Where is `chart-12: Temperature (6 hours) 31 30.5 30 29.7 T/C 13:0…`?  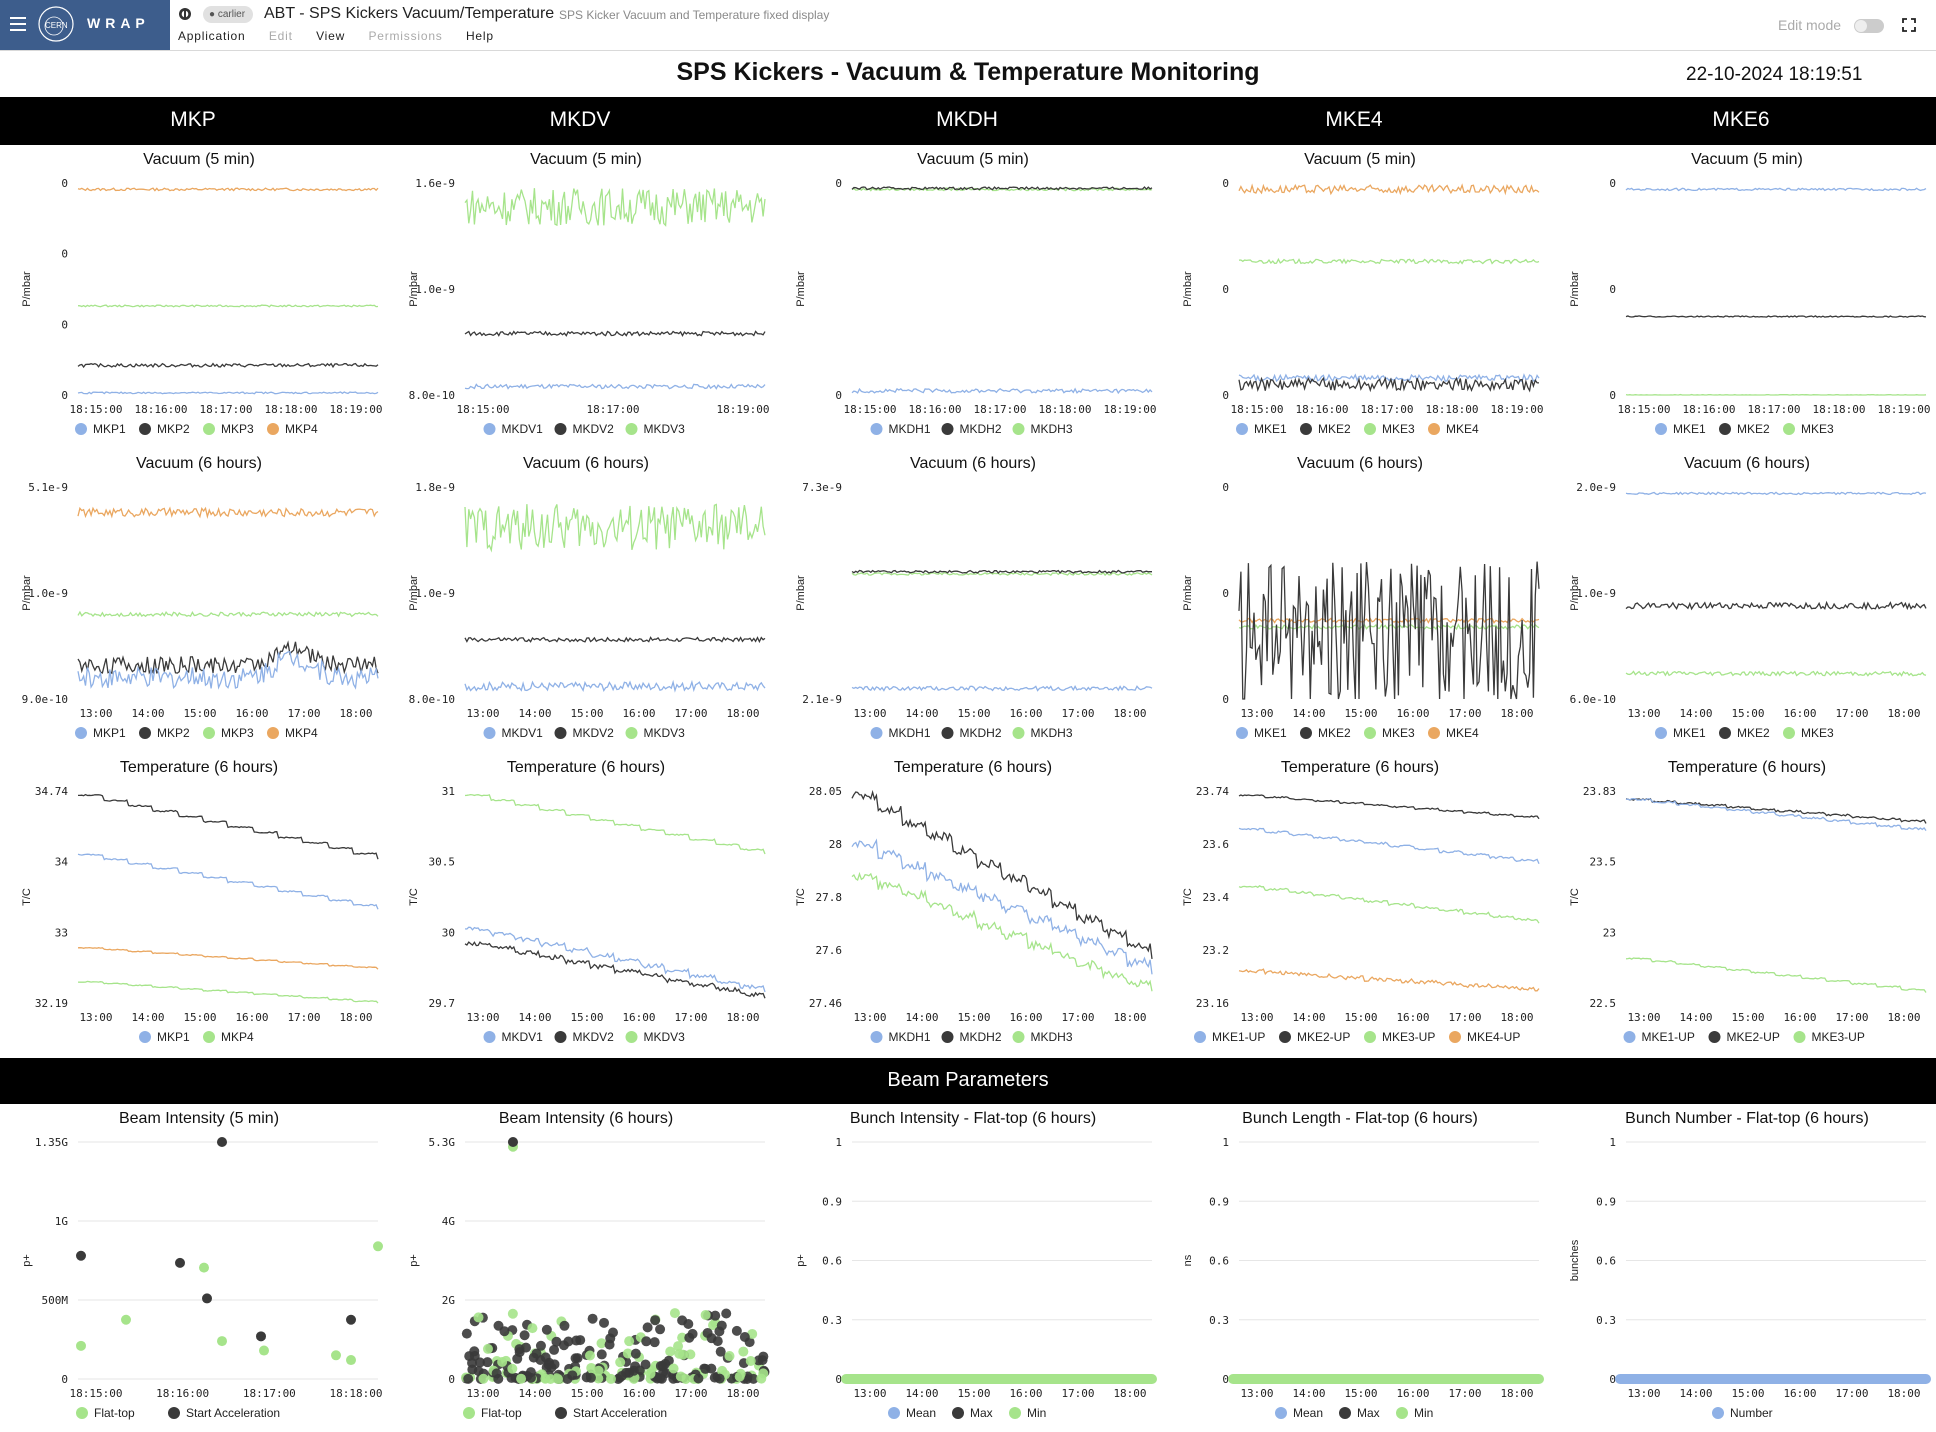 chart-12: Temperature (6 hours) 31 30.5 30 29.7 T/C 13:0… is located at coordinates (580, 903).